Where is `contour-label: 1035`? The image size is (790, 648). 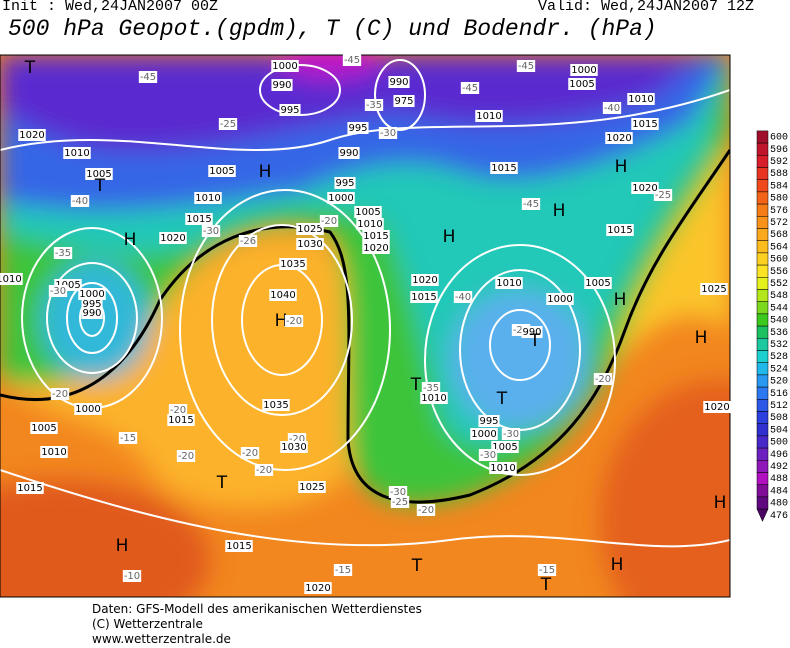
contour-label: 1035 is located at coordinates (276, 405).